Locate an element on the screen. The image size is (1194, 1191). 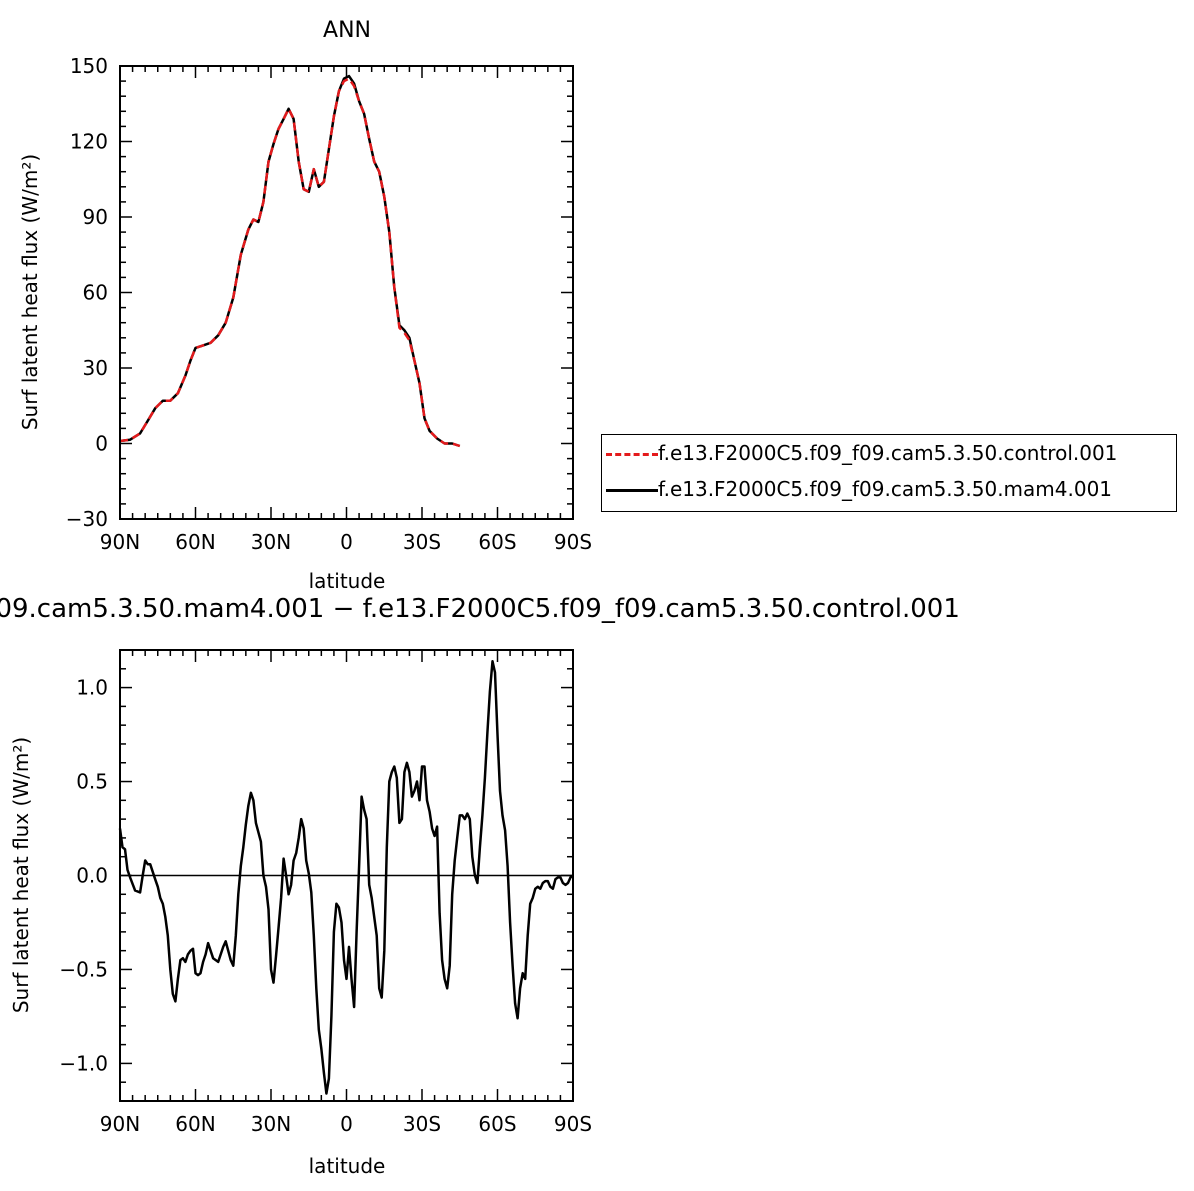
legend-swatch-dashed-red is located at coordinates (632, 454).